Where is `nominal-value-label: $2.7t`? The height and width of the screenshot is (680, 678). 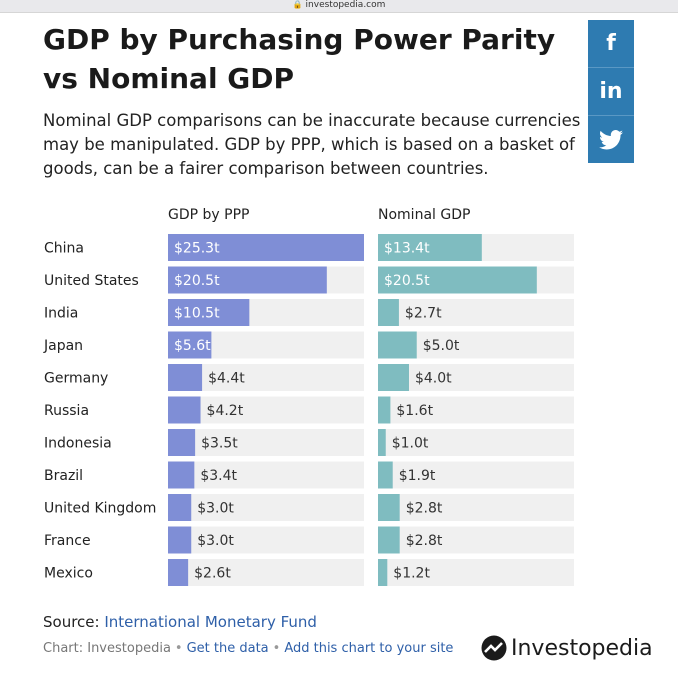 nominal-value-label: $2.7t is located at coordinates (423, 314).